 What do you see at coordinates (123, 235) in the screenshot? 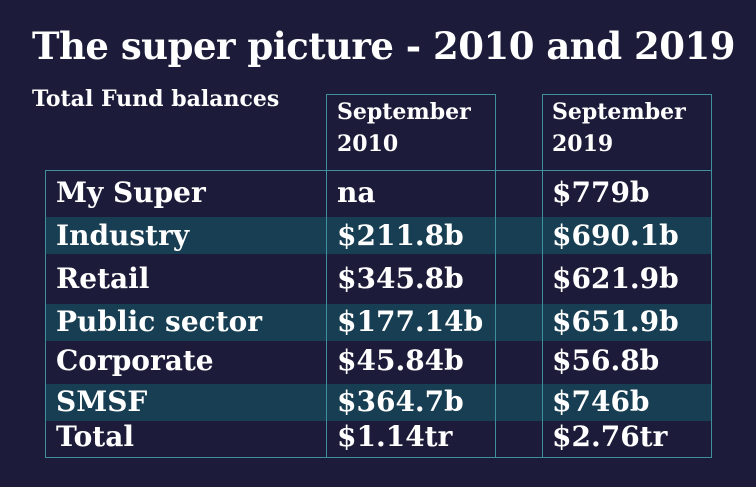
I see `row-label: Industry` at bounding box center [123, 235].